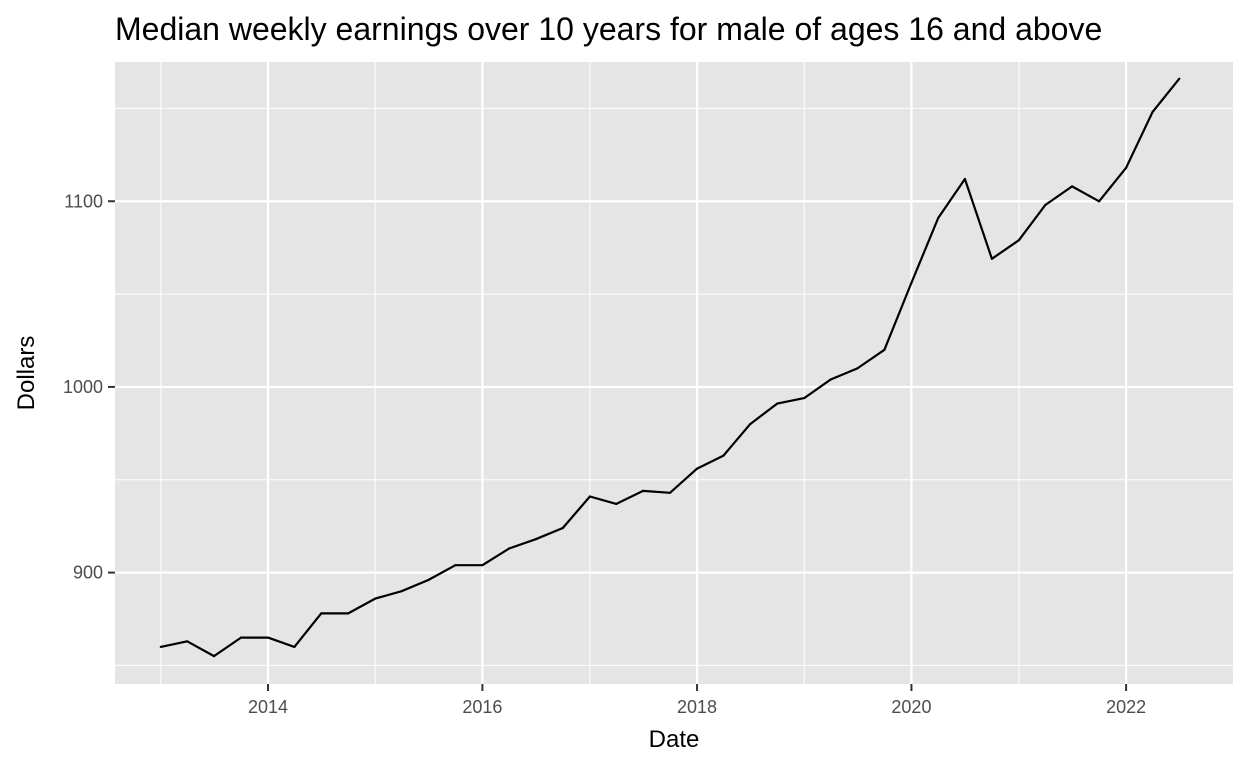  Describe the element at coordinates (674, 739) in the screenshot. I see `x-axis-title: Date` at that location.